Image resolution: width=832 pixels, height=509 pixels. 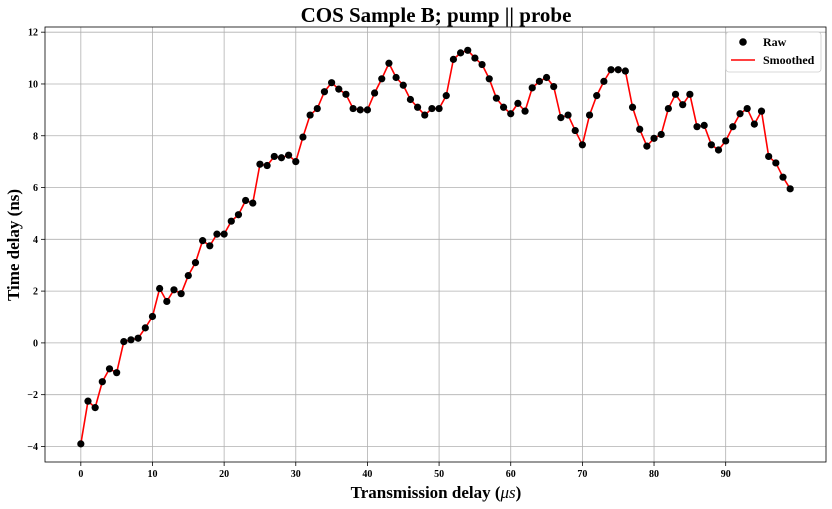 What do you see at coordinates (436, 15) in the screenshot?
I see `chart-title: COS Sample B; pump || probe` at bounding box center [436, 15].